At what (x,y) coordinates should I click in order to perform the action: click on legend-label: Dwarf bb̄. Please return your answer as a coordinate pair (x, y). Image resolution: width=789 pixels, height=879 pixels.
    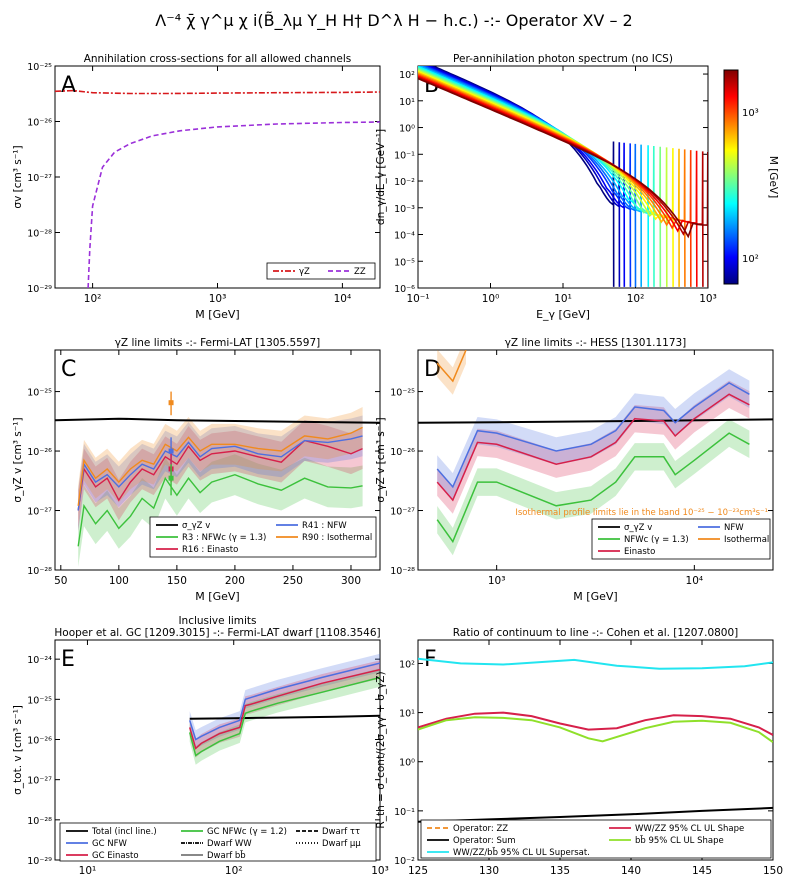
    Looking at the image, I should click on (226, 855).